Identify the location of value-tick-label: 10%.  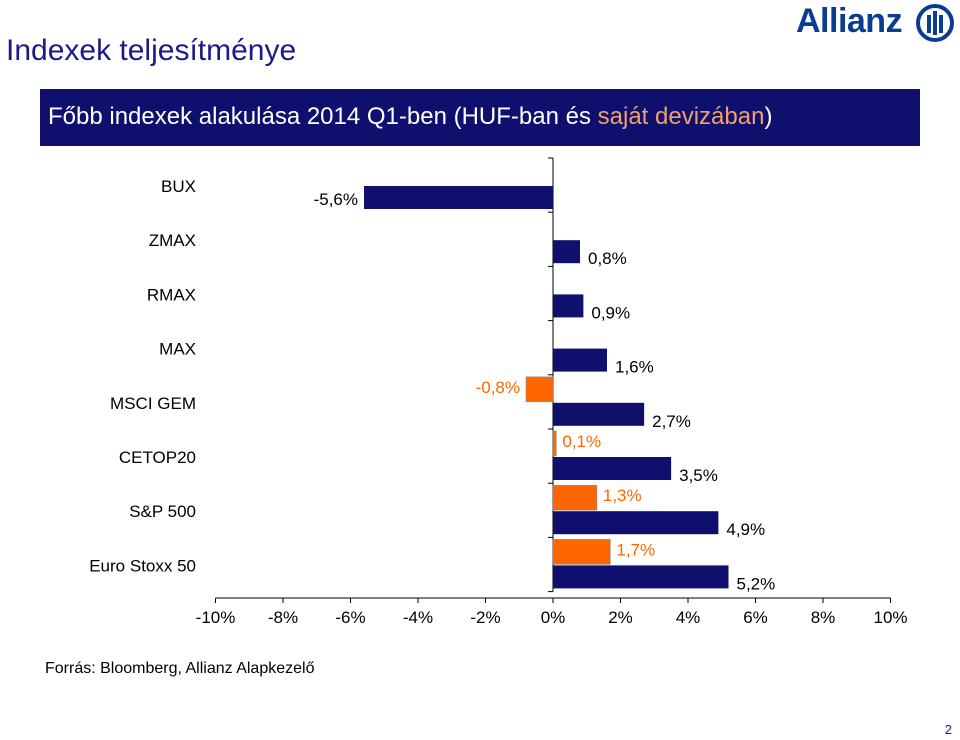
(890, 617).